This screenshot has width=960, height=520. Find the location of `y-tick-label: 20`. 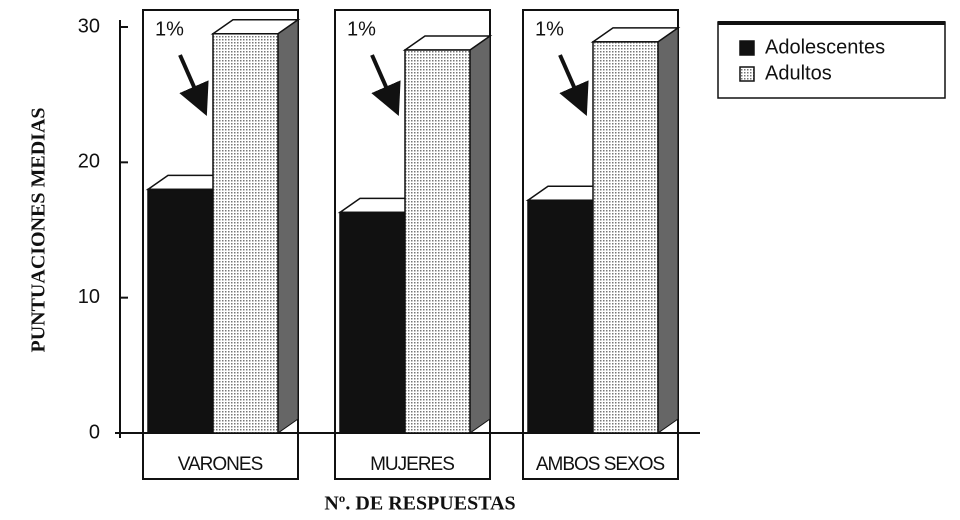

y-tick-label: 20 is located at coordinates (89, 162).